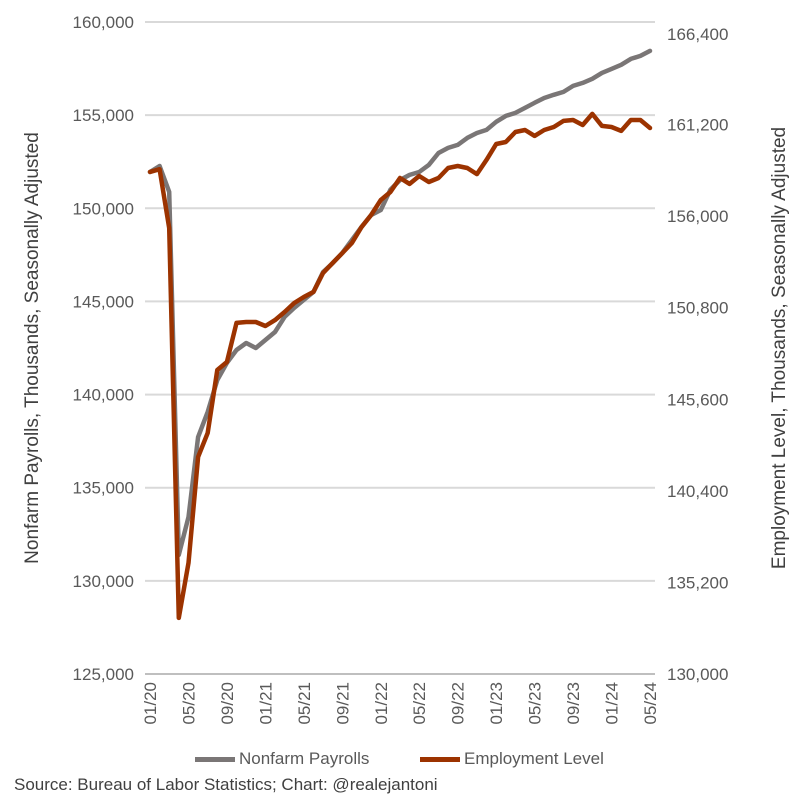 This screenshot has width=800, height=800. Describe the element at coordinates (612, 703) in the screenshot. I see `x-tick-label: 01/24` at that location.